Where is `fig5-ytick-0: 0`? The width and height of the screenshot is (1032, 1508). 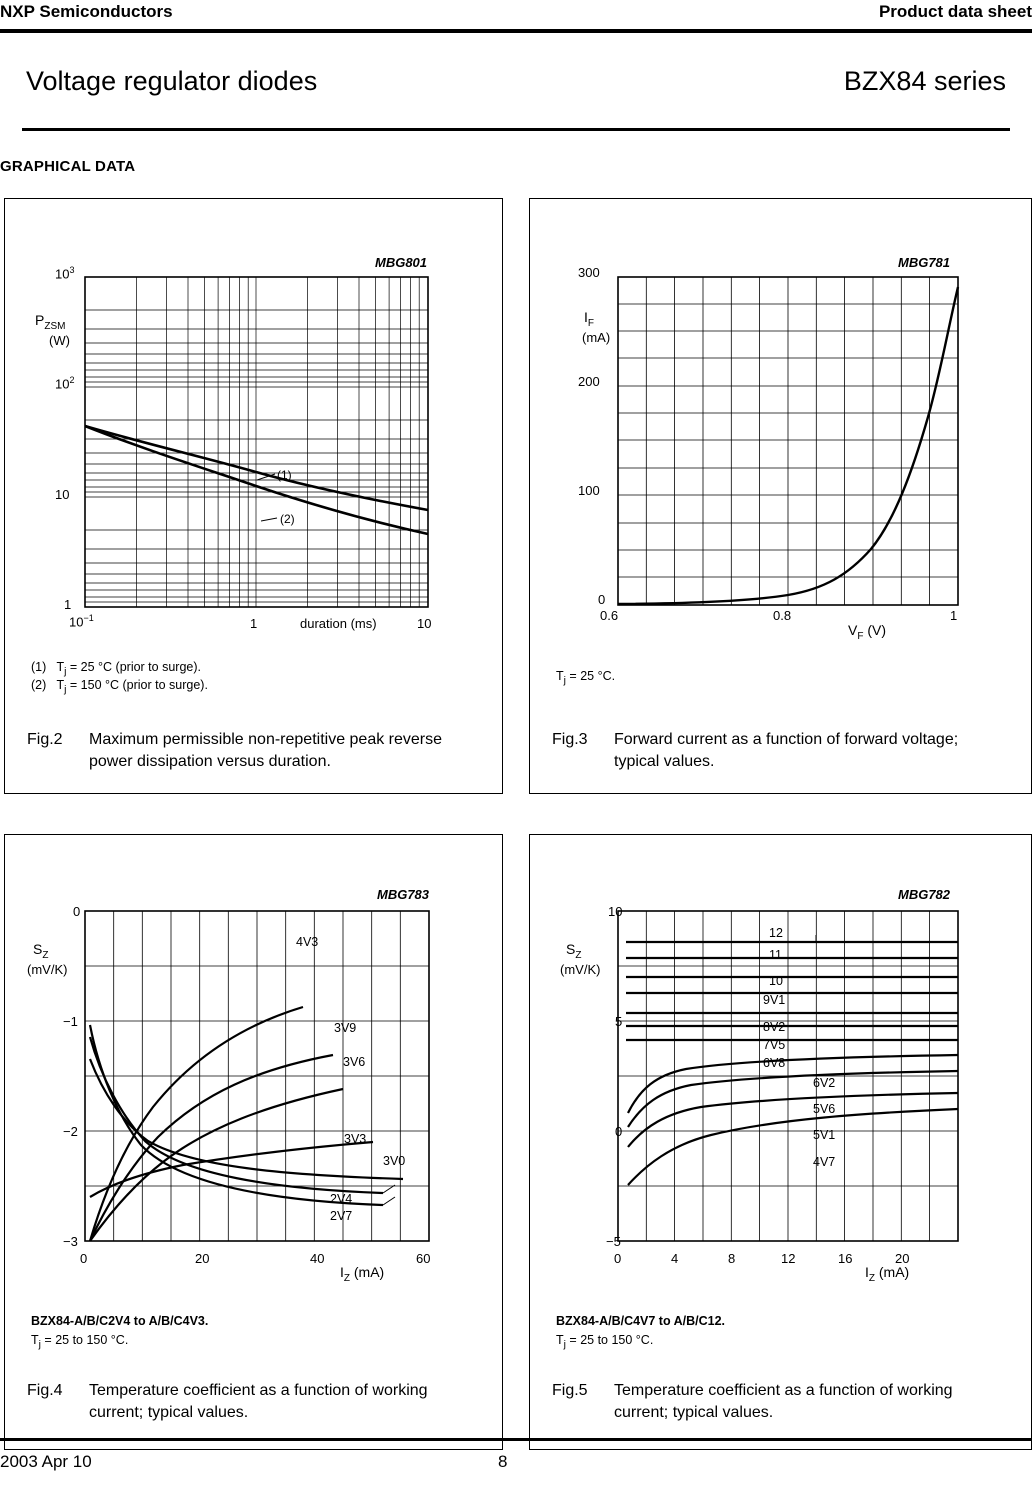
fig5-ytick-0: 0 is located at coordinates (619, 1131).